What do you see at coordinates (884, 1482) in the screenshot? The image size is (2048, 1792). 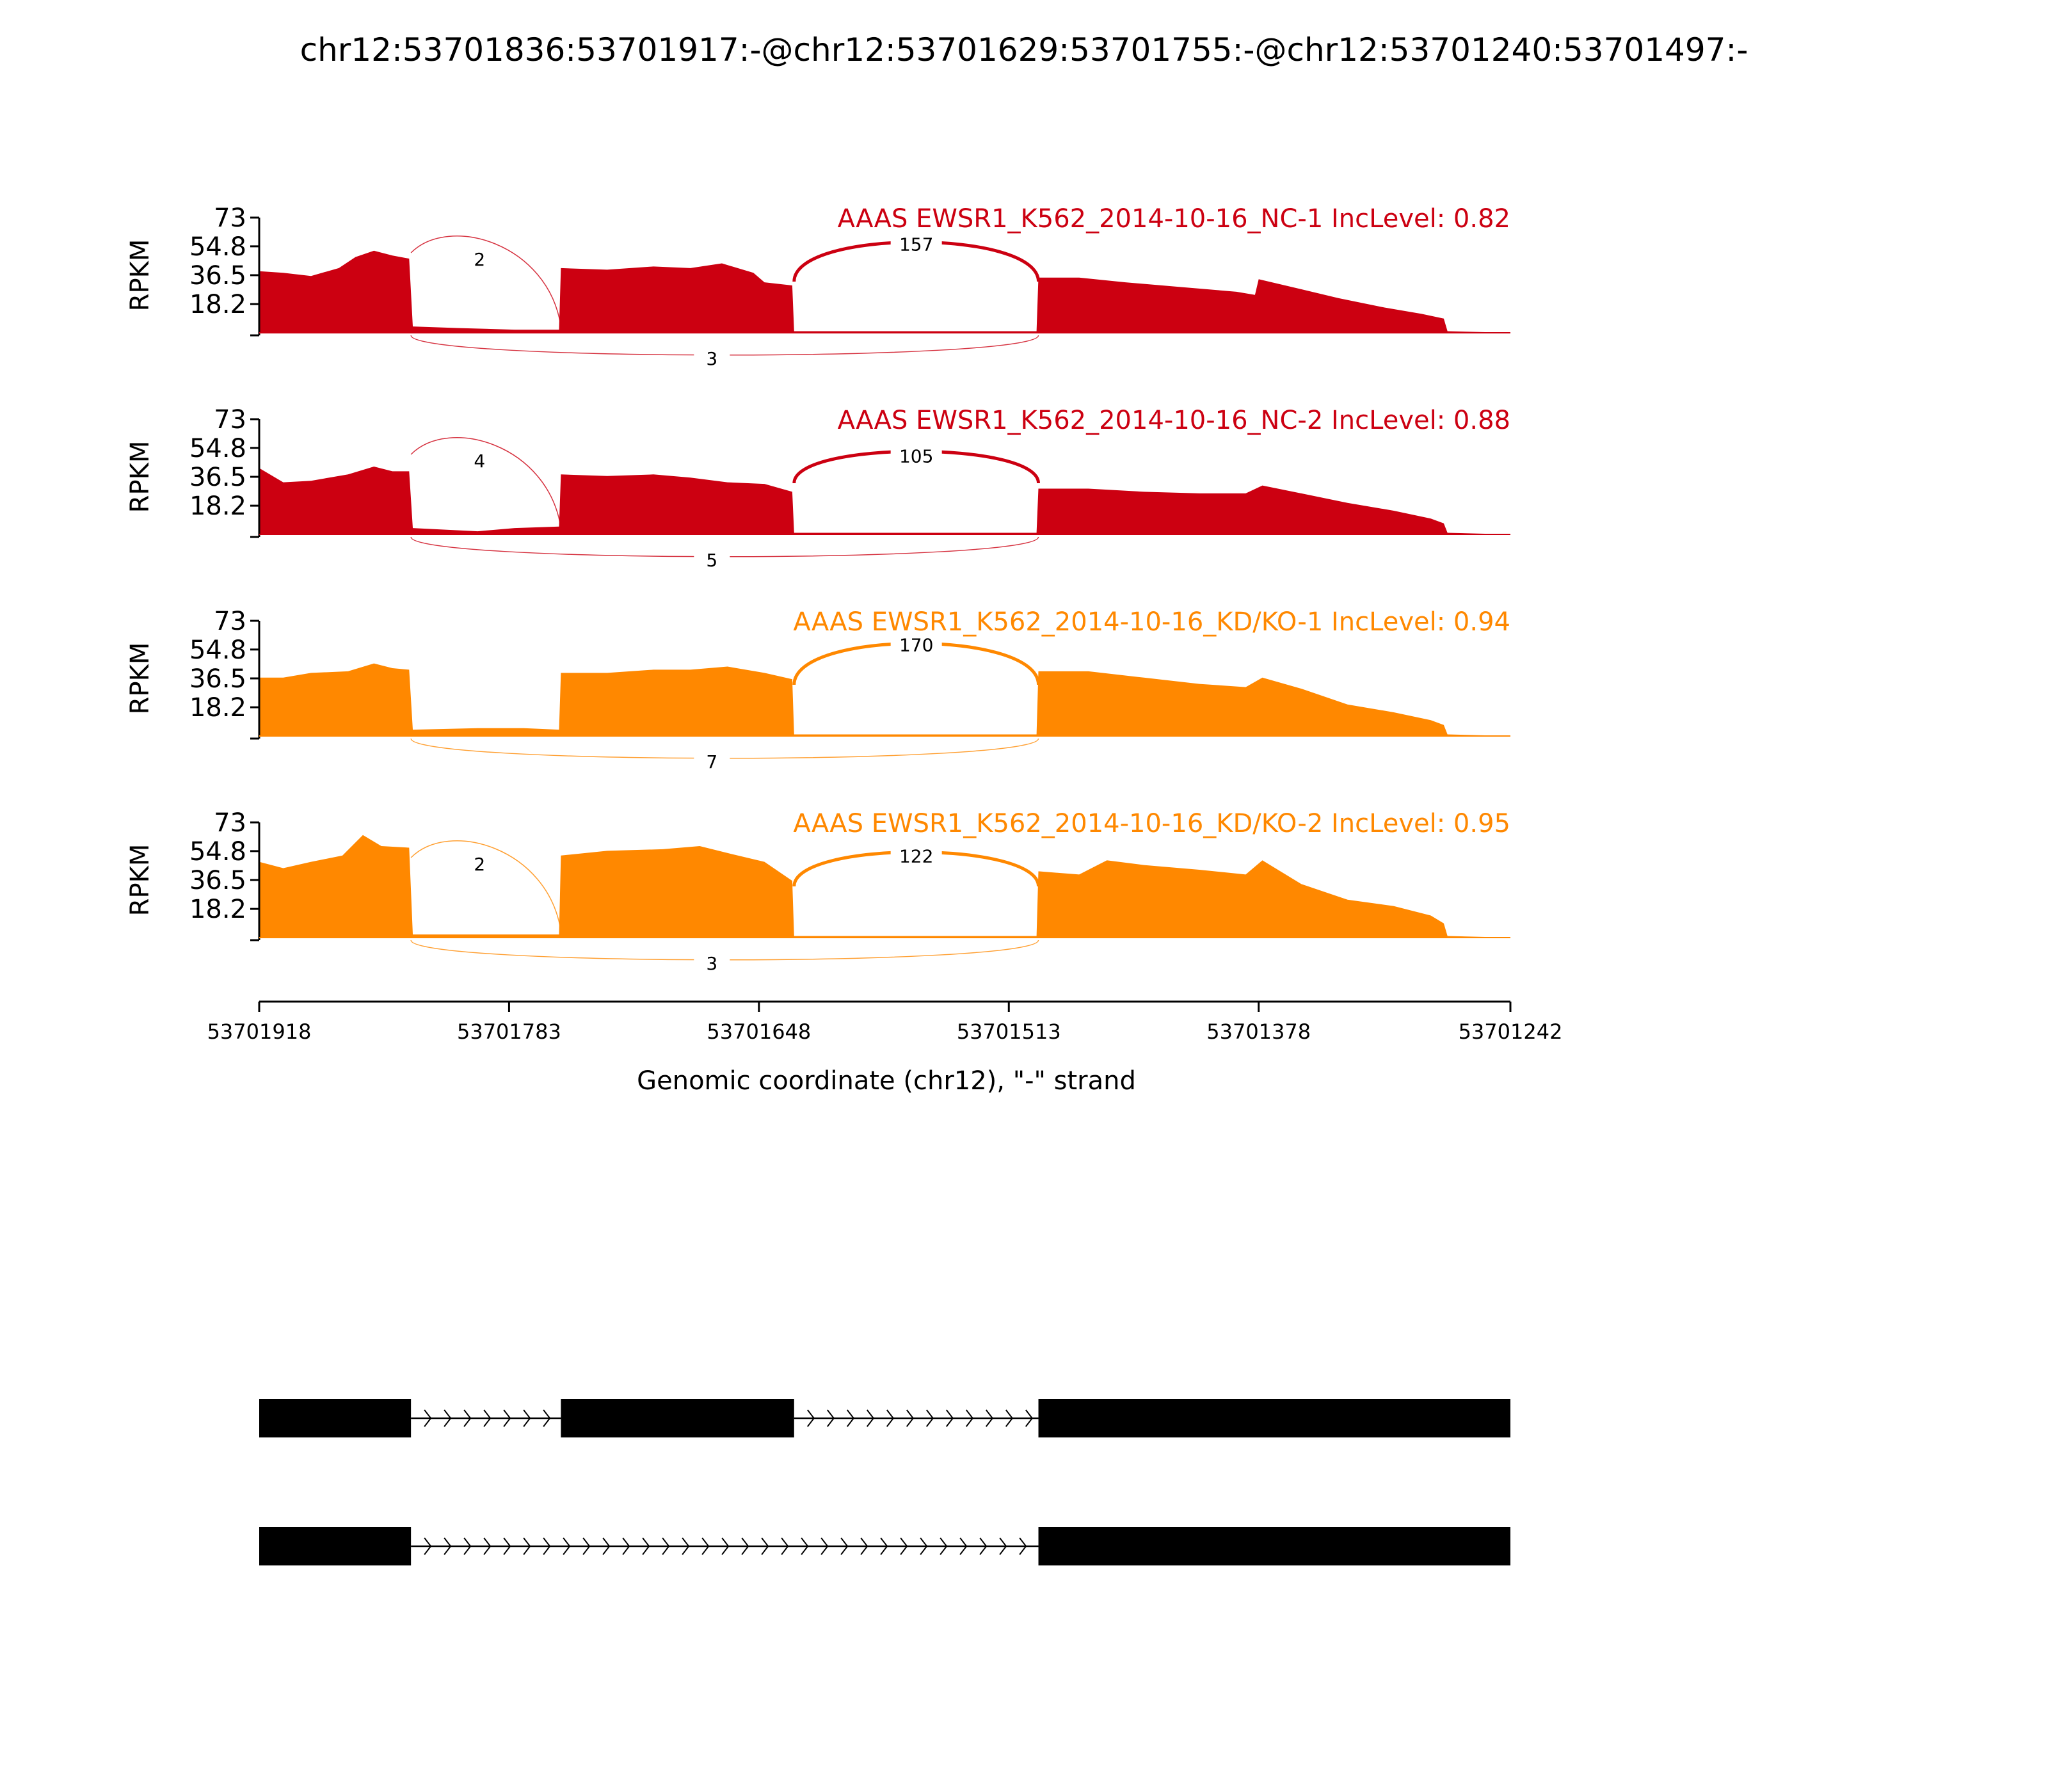 I see `isoform-diagram` at bounding box center [884, 1482].